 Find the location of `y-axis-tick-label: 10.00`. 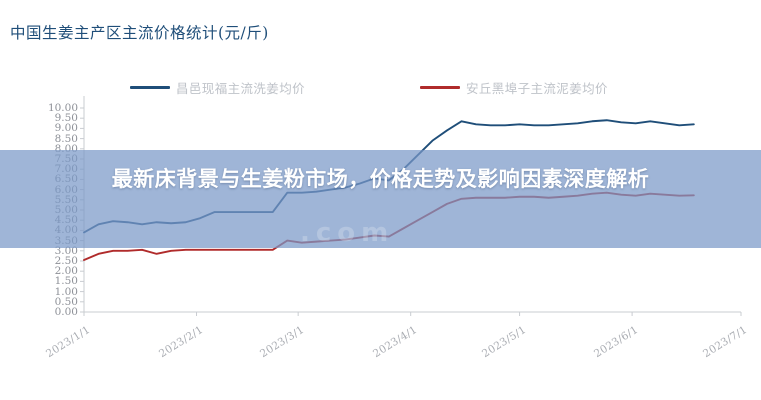

y-axis-tick-label: 10.00 is located at coordinates (62, 108).